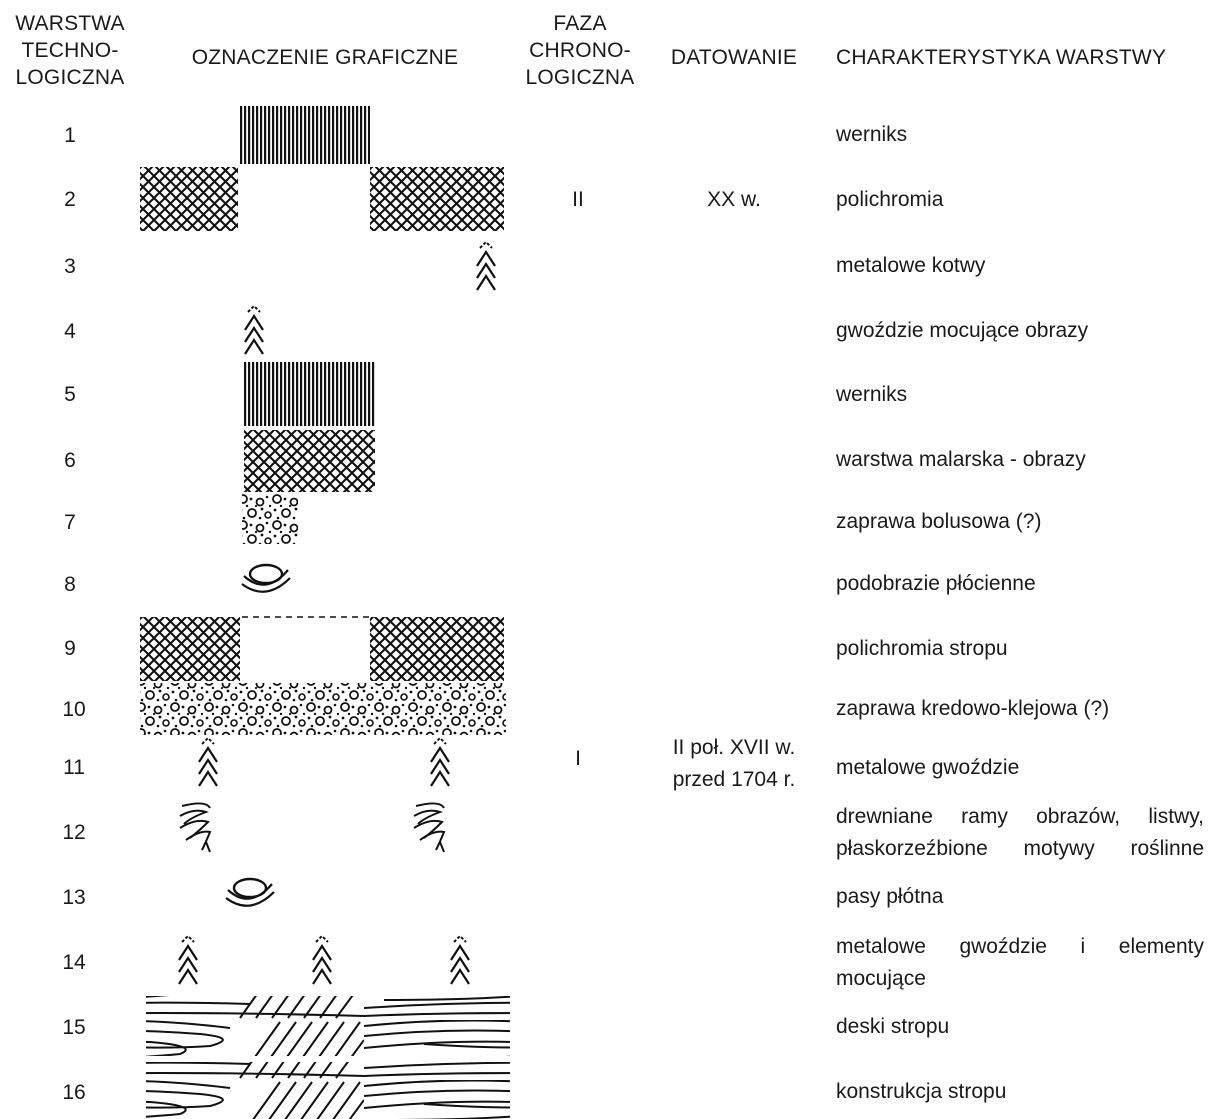 The width and height of the screenshot is (1208, 1119). I want to click on layer-number-6: 6, so click(70, 460).